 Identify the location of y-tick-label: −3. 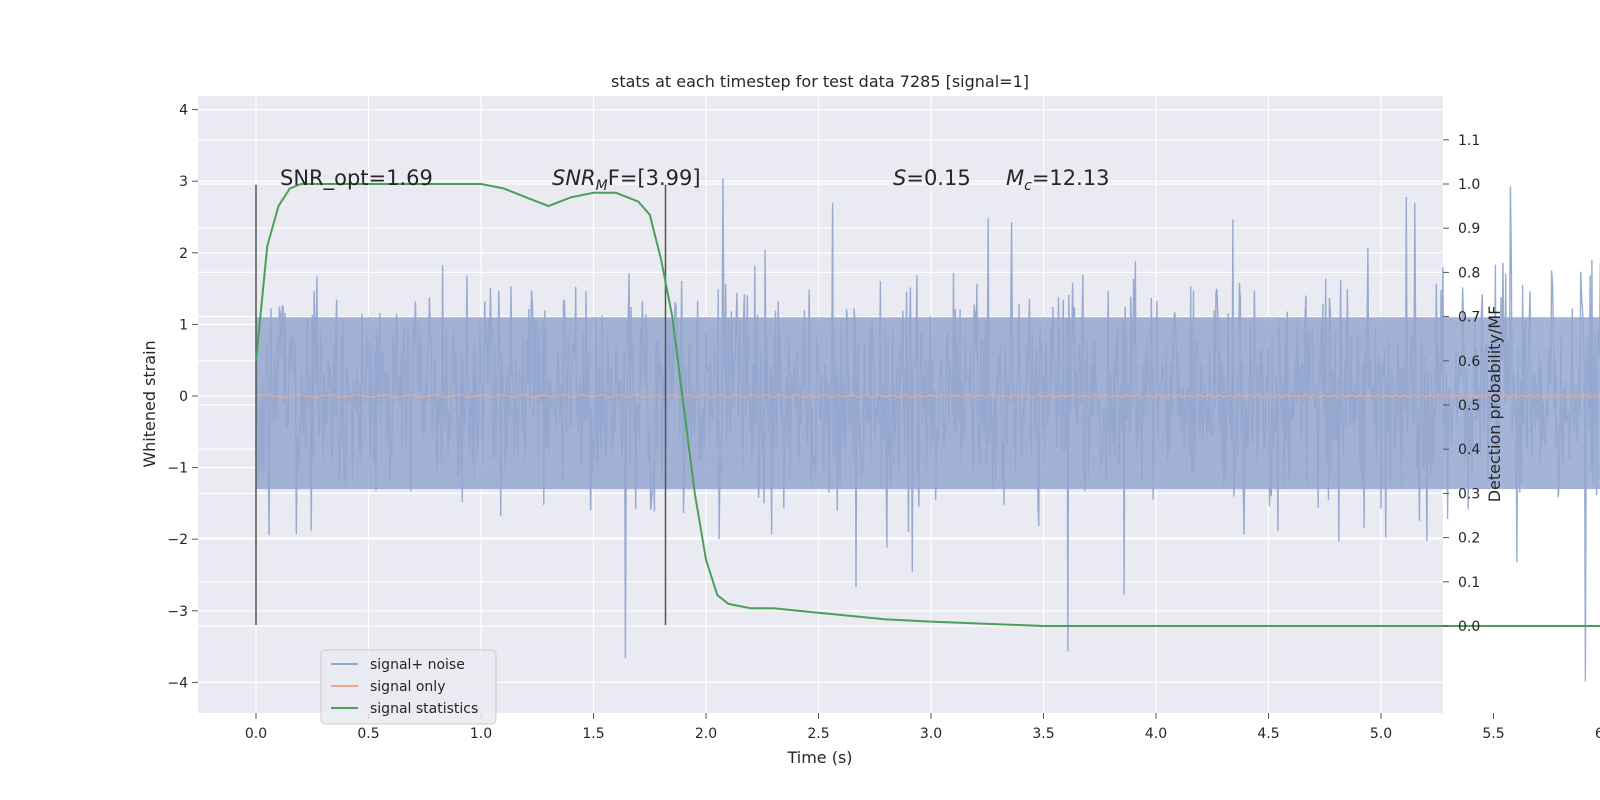
(177, 612).